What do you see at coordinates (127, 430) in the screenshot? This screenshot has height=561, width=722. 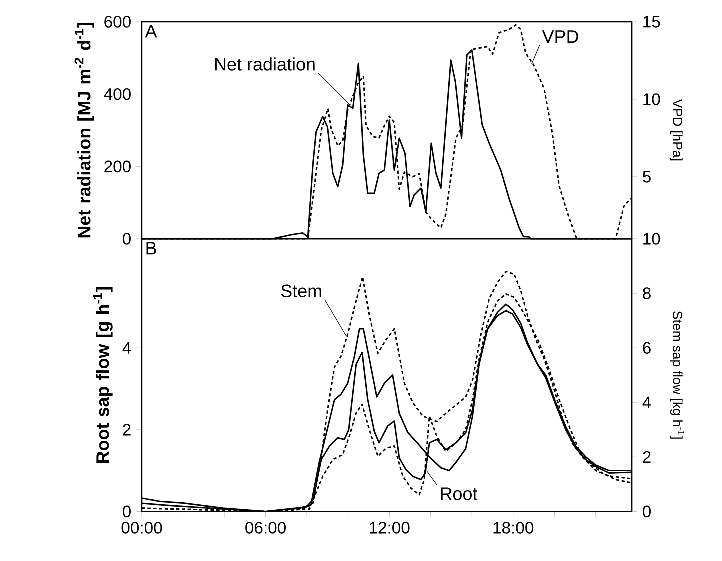 I see `y-tick-label: 2` at bounding box center [127, 430].